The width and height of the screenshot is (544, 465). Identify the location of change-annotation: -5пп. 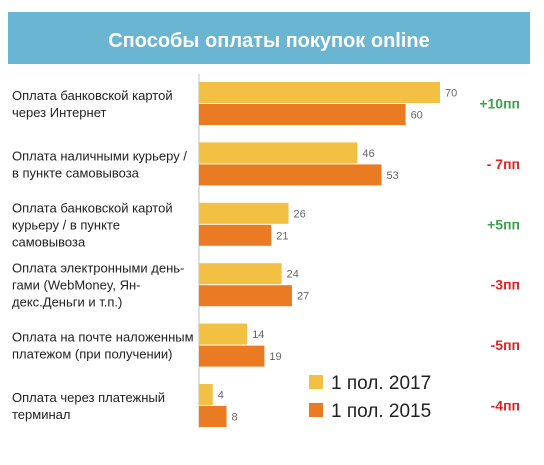
(505, 345).